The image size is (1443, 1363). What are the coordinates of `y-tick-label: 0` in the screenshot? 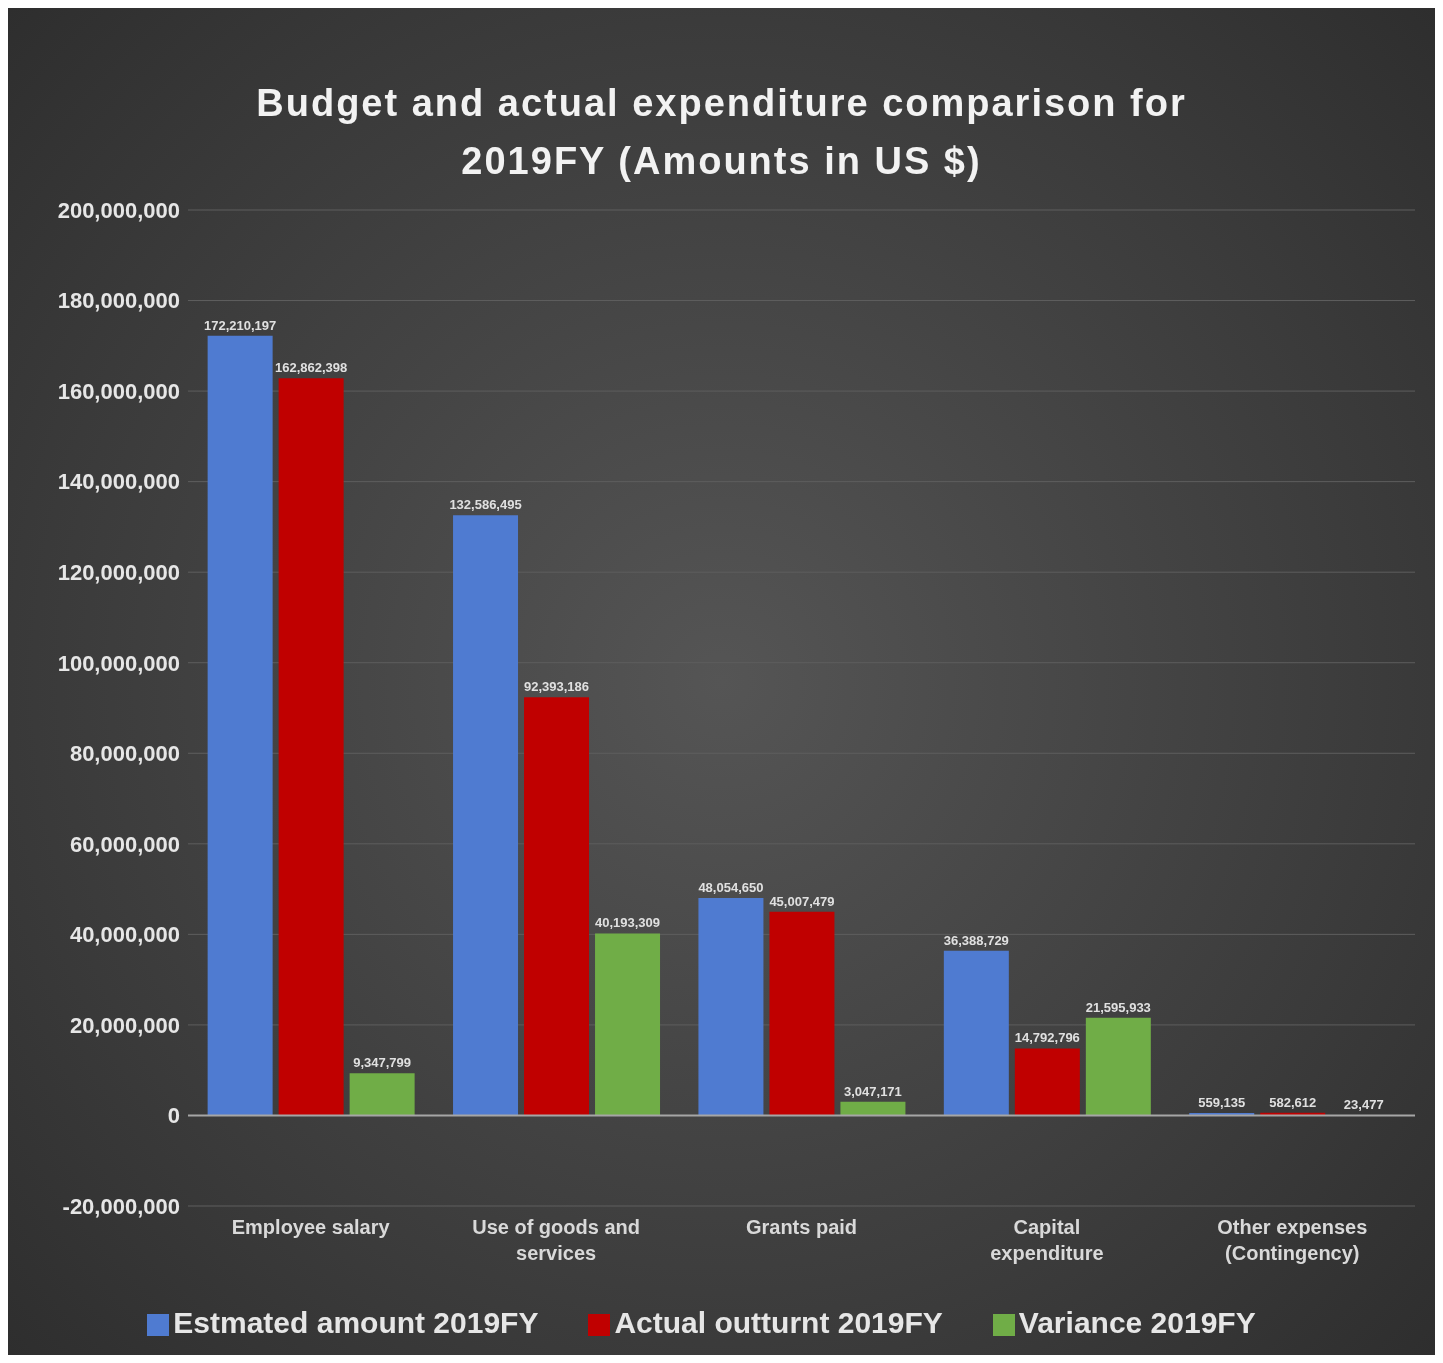 It's located at (173, 1116).